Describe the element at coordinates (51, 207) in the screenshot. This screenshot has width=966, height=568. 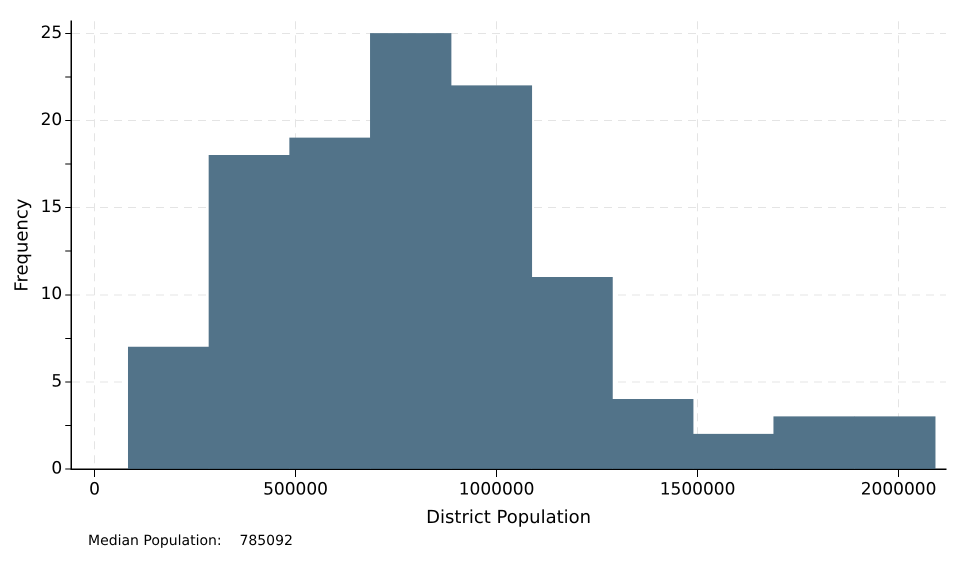
I see `y-tick-label: 15` at that location.